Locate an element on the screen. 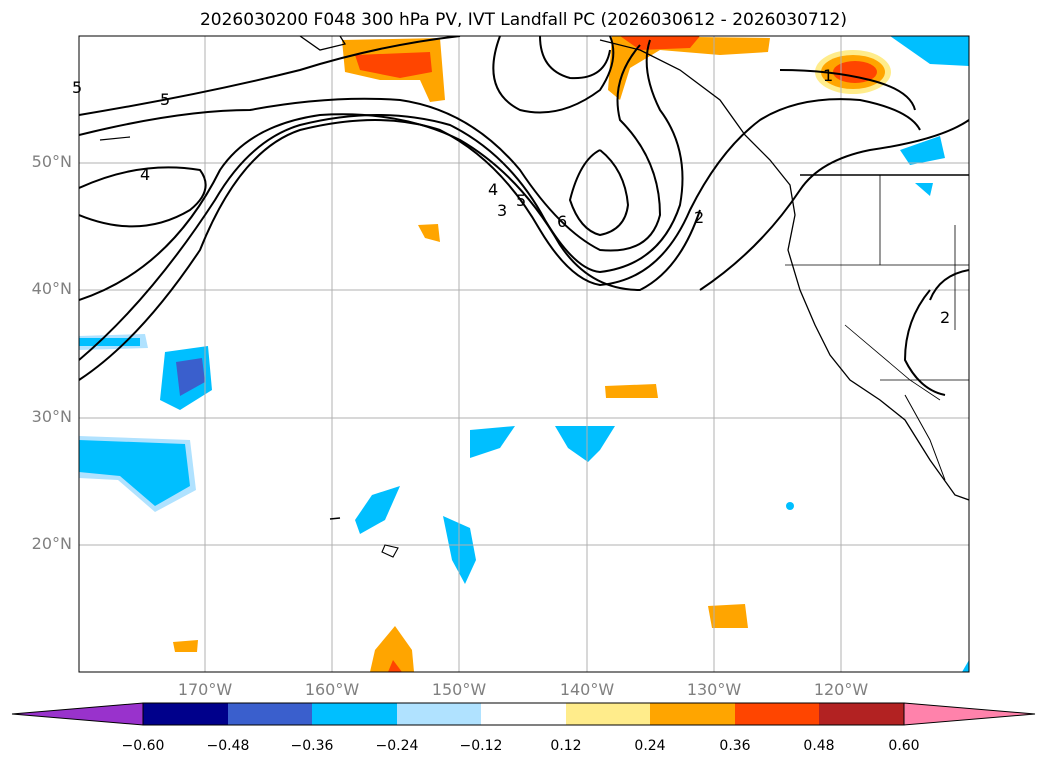 This screenshot has height=765, width=1047. colorbar-tick: 0.60 is located at coordinates (904, 746).